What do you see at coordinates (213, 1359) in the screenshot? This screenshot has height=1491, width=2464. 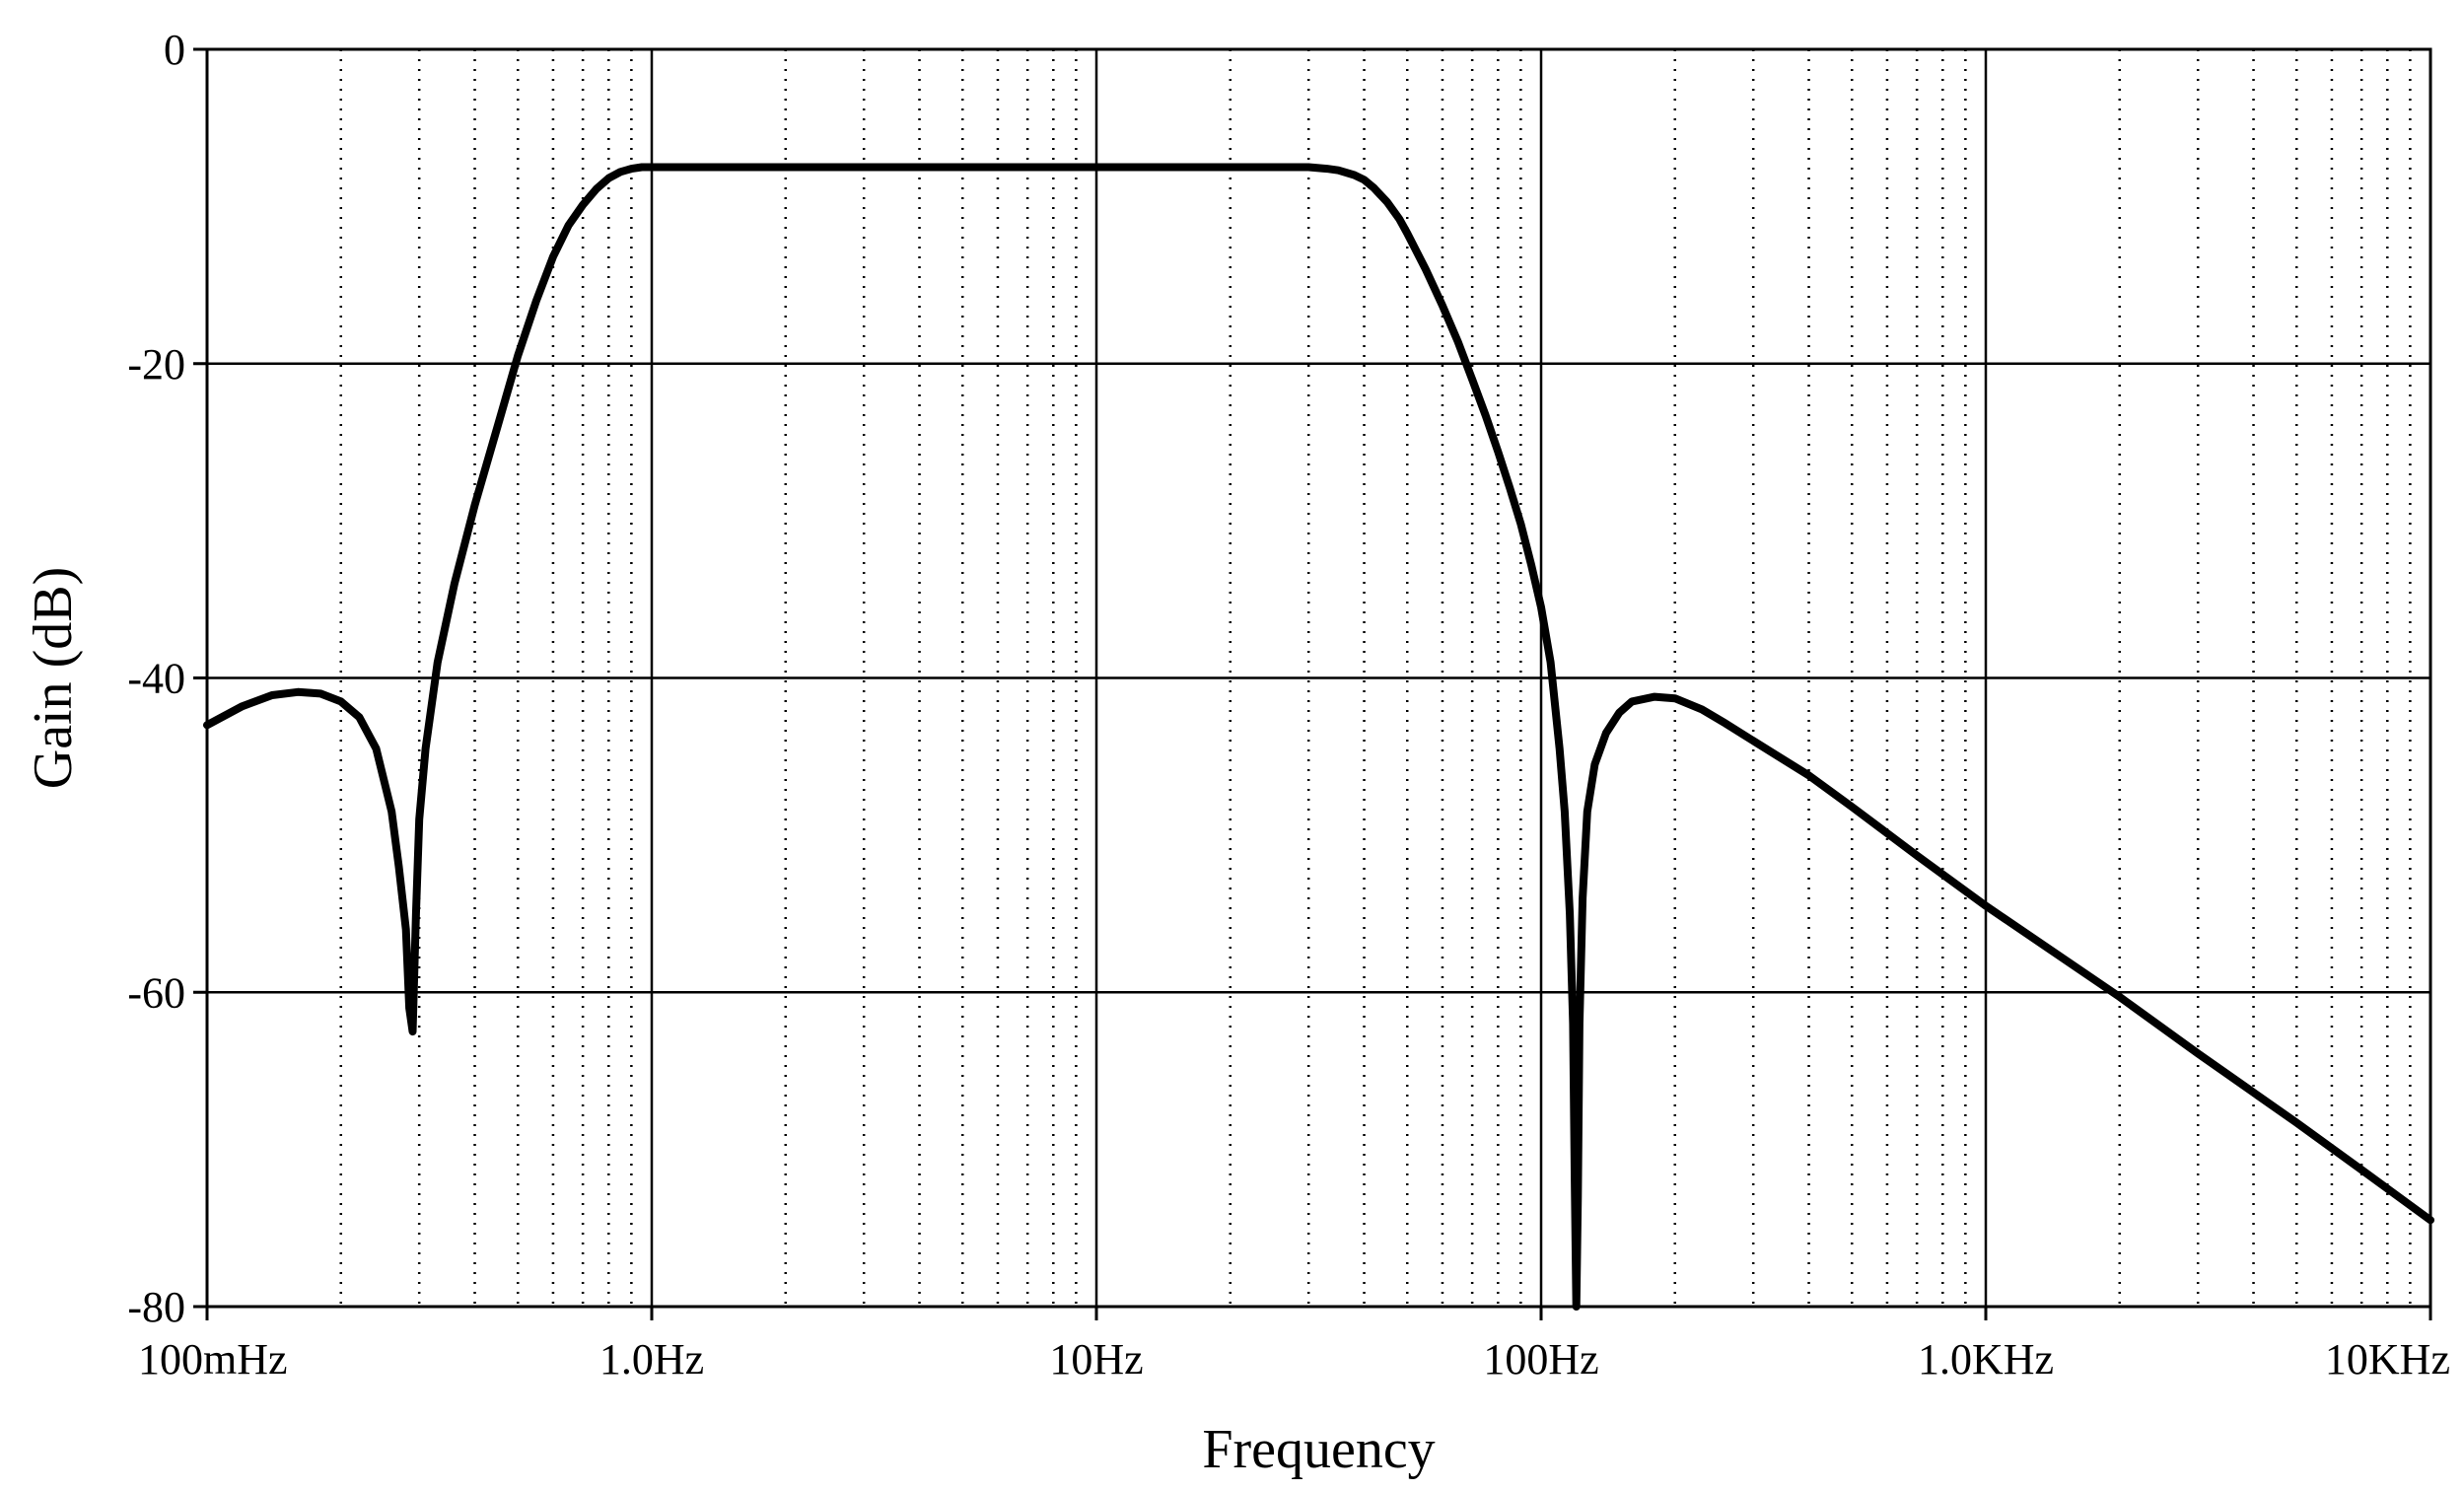 I see `x-tick-label: 100mHz` at bounding box center [213, 1359].